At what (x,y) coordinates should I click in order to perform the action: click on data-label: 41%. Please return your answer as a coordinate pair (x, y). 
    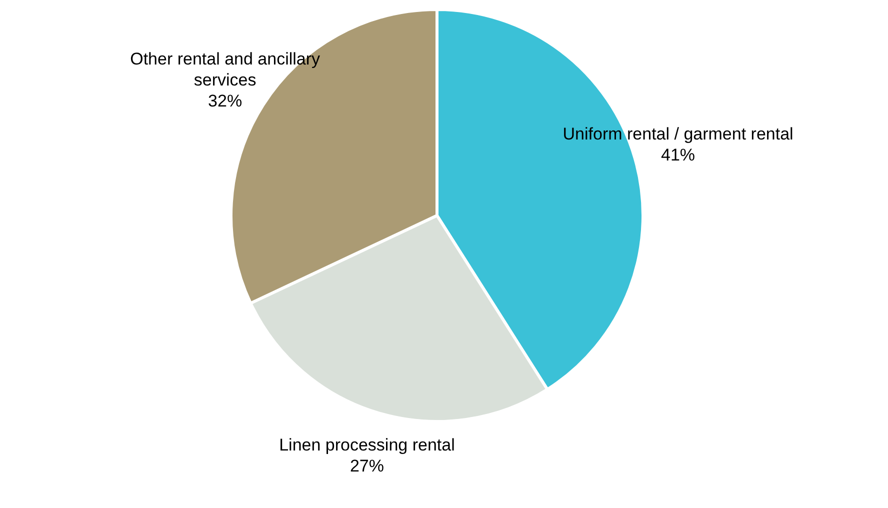
    Looking at the image, I should click on (678, 155).